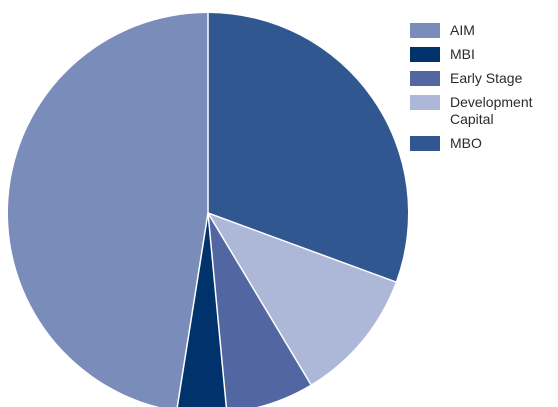  What do you see at coordinates (425, 143) in the screenshot?
I see `legend-swatch-mbo` at bounding box center [425, 143].